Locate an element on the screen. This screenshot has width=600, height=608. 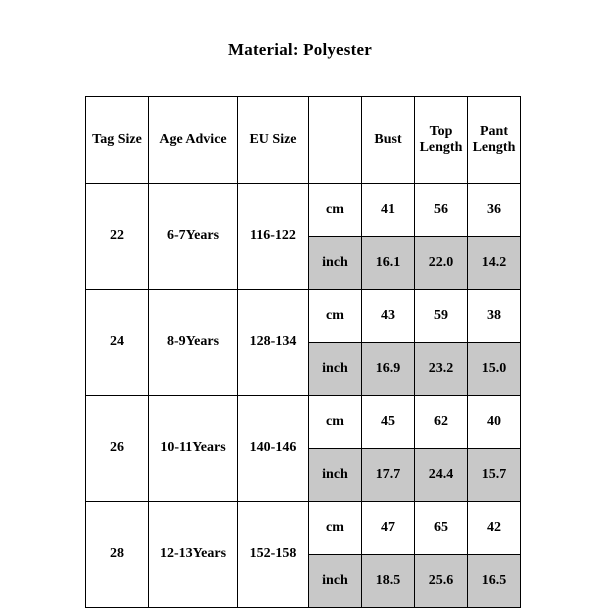
header-pant-length: Pant Length is located at coordinates (494, 140).